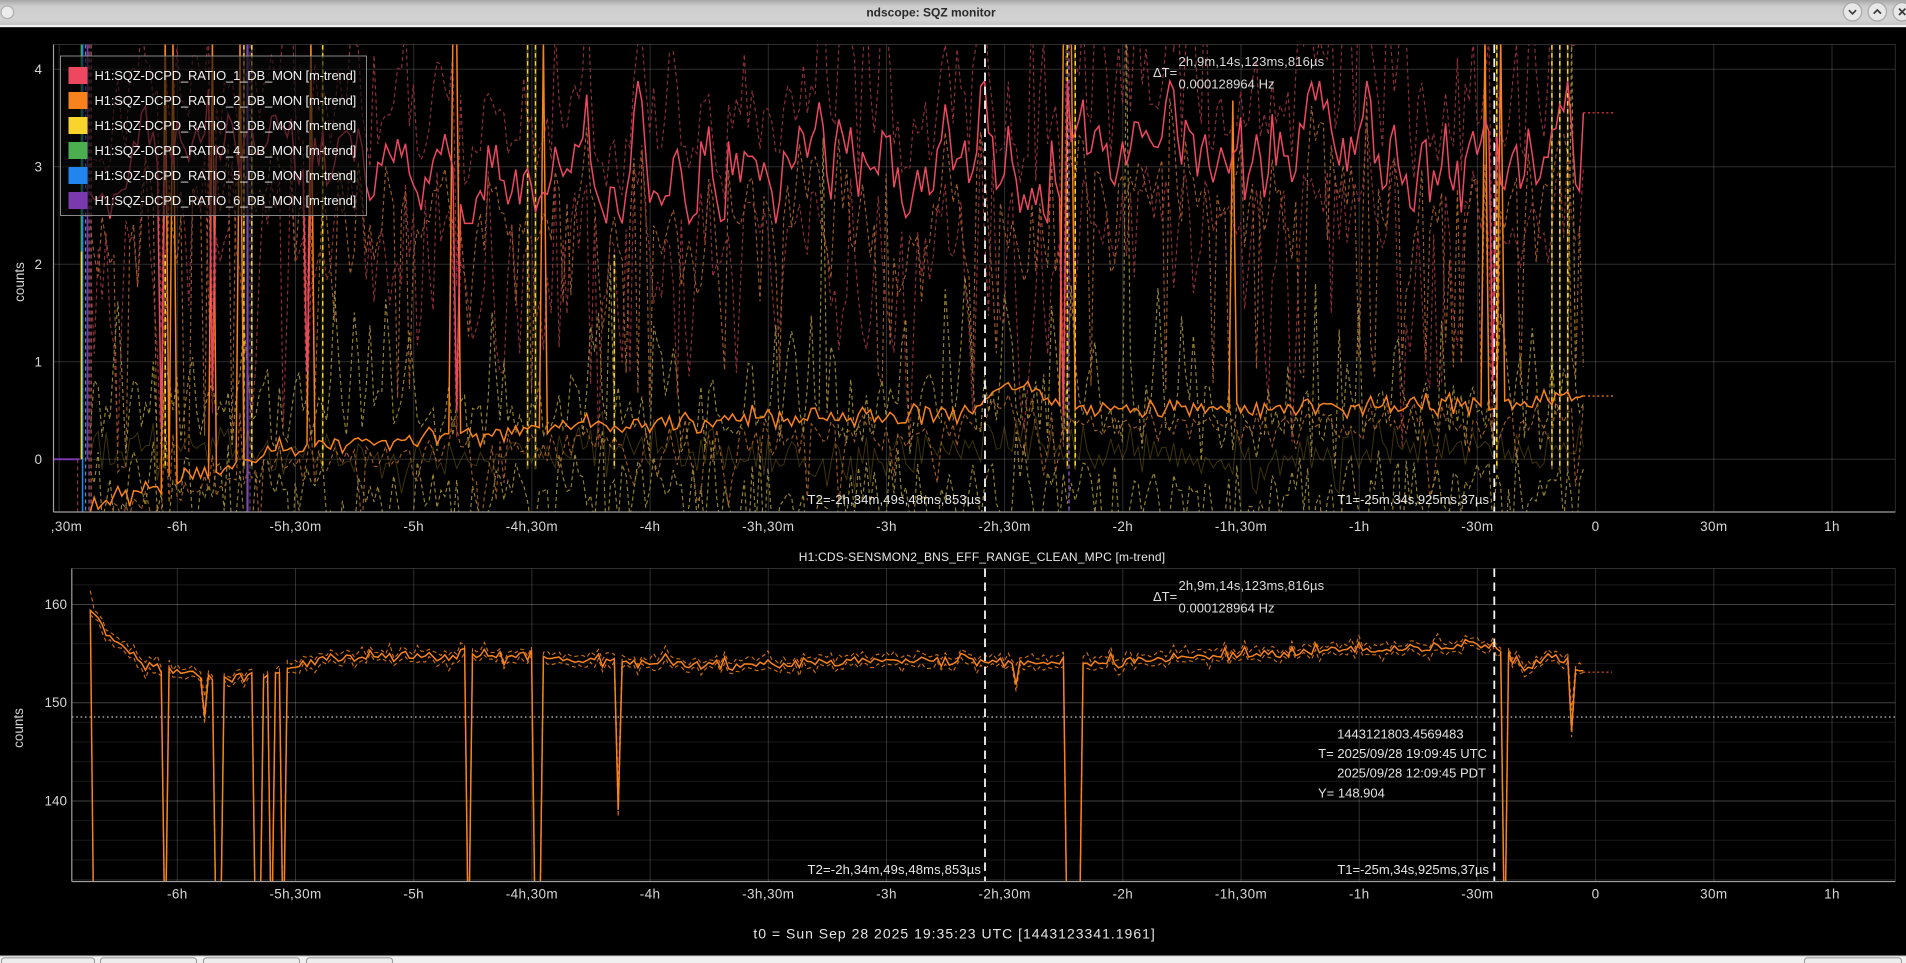 This screenshot has width=1906, height=963. I want to click on svg-text: T= 2025/09/28 19:09:45 UTC, so click(1402, 753).